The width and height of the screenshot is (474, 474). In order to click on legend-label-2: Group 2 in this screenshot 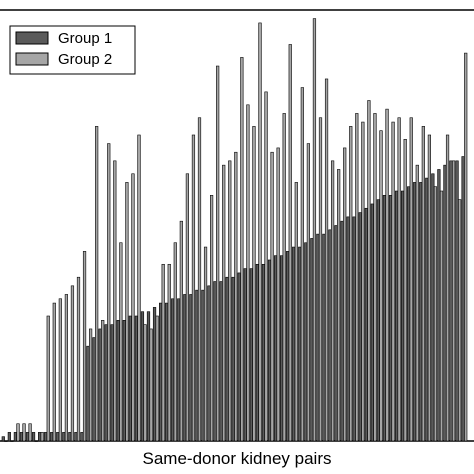, I will do `click(85, 59)`.